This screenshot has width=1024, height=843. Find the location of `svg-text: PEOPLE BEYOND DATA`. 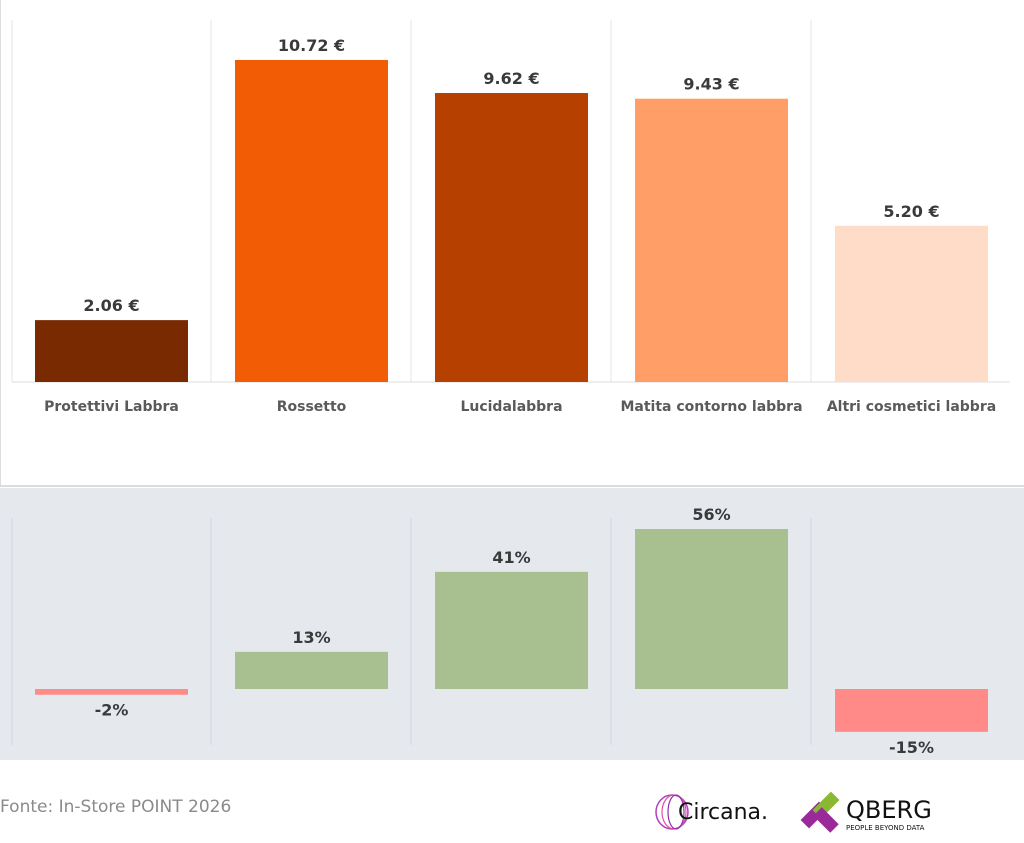

svg-text: PEOPLE BEYOND DATA is located at coordinates (885, 828).